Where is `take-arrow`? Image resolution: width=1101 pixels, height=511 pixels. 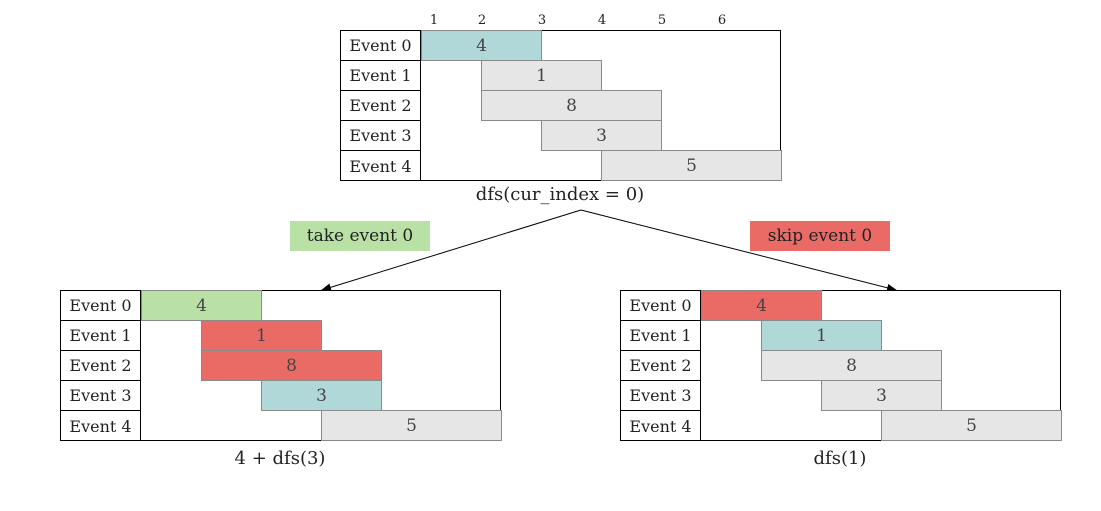
take-arrow is located at coordinates (451, 250).